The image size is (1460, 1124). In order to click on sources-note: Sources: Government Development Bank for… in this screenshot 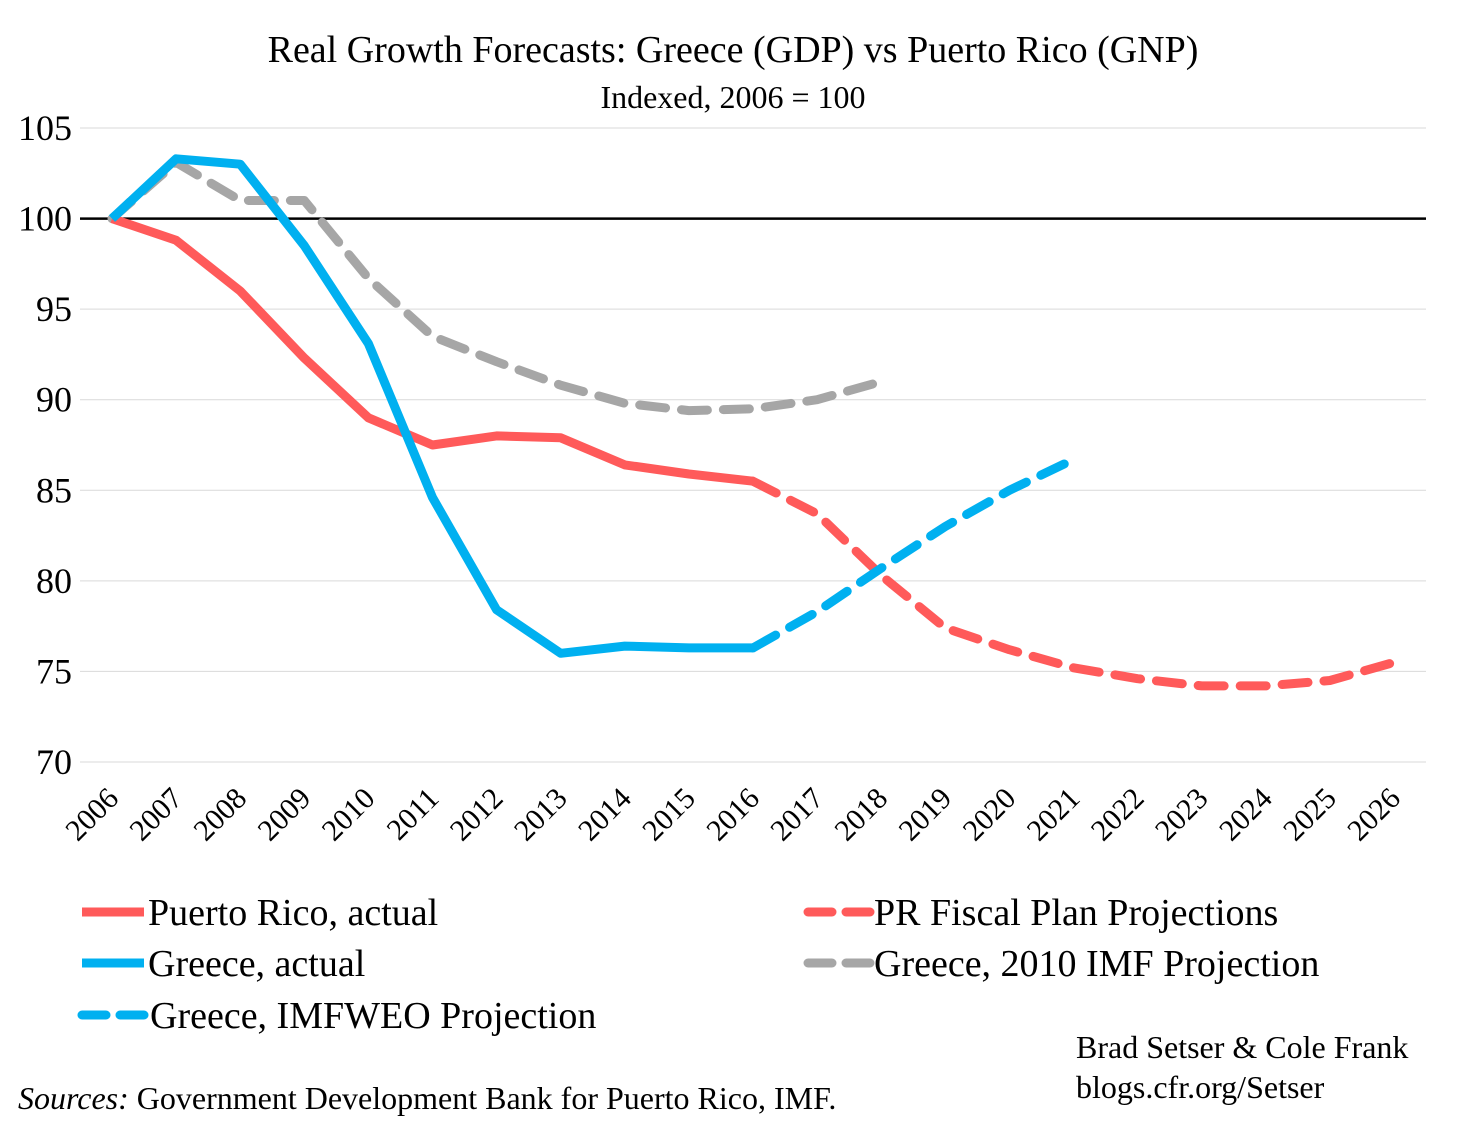, I will do `click(427, 1098)`.